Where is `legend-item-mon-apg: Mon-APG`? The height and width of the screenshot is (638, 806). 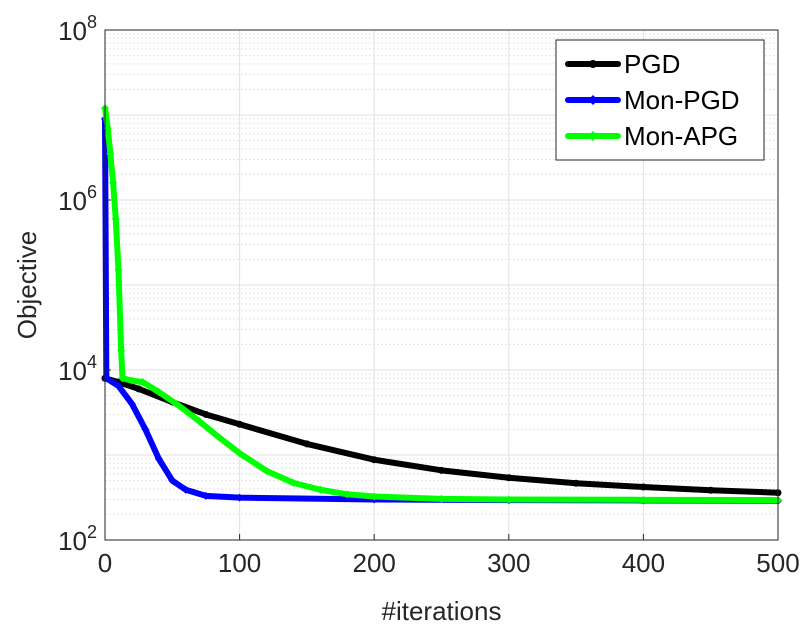 legend-item-mon-apg: Mon-APG is located at coordinates (651, 136).